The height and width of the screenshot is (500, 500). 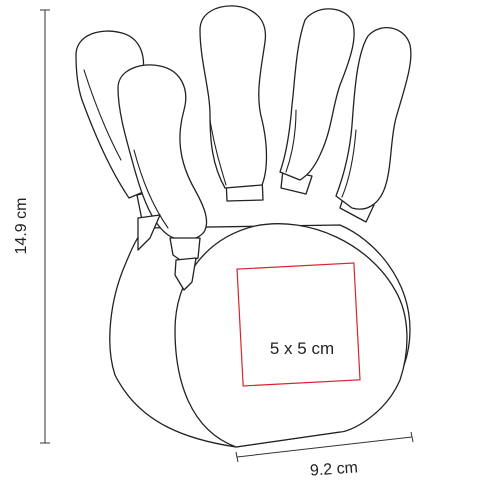 What do you see at coordinates (21, 226) in the screenshot?
I see `height-label: 14.9 cm` at bounding box center [21, 226].